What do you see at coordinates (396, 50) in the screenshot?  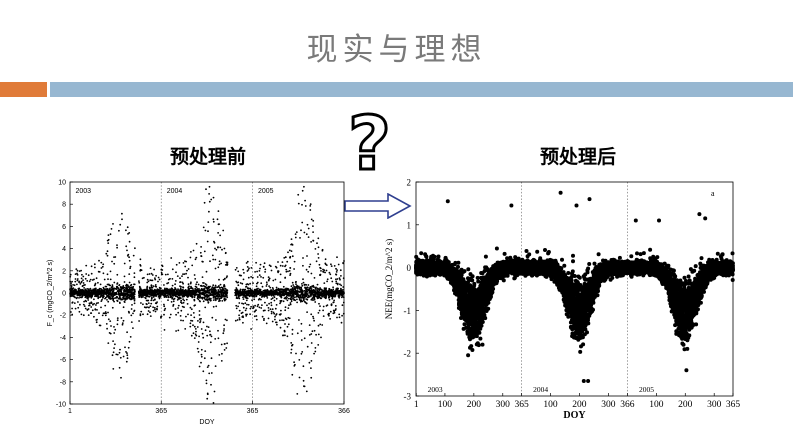 I see `slide-title: 现实与理想` at bounding box center [396, 50].